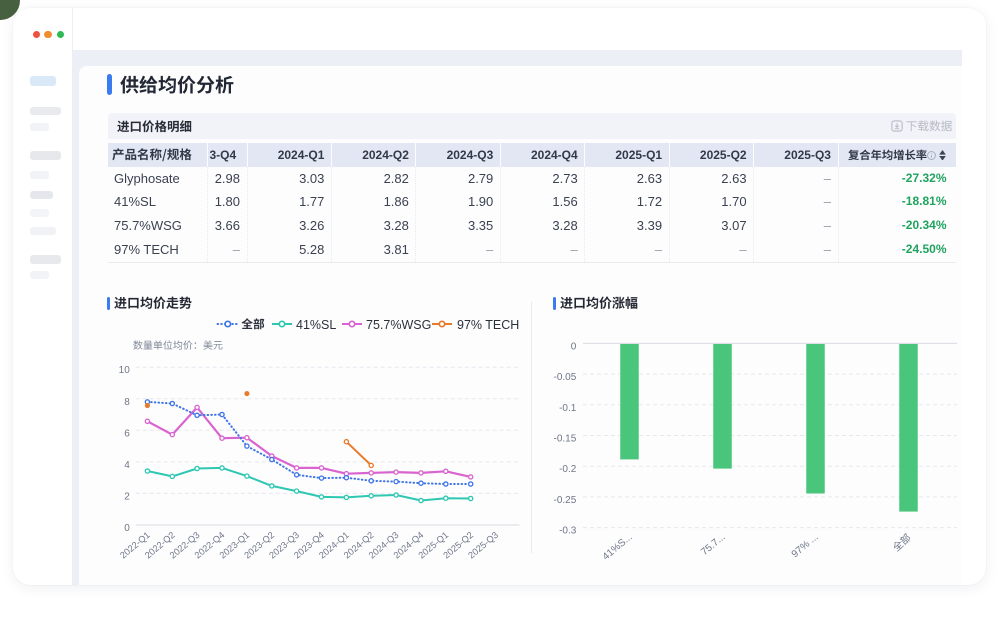 This screenshot has width=1000, height=629. I want to click on svg-text: -0.2, so click(568, 469).